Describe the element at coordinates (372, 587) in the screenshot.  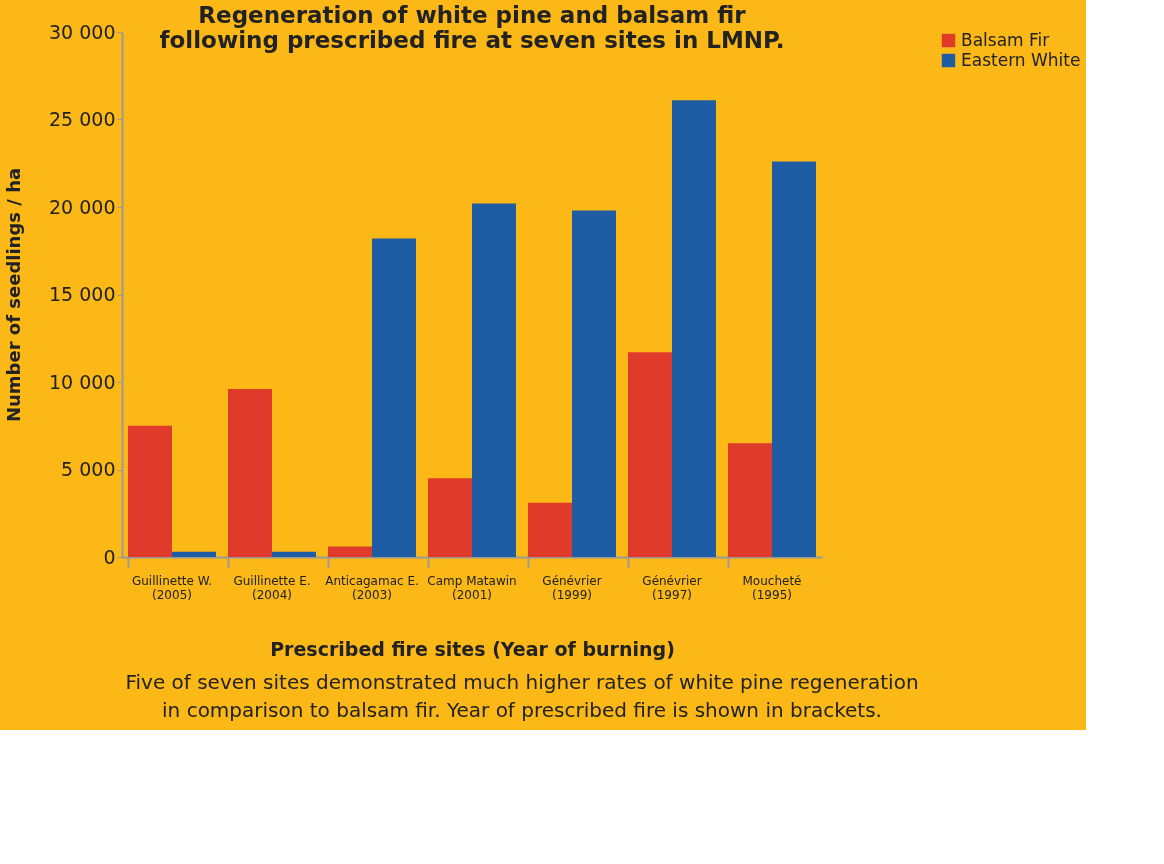
I see `x-tick-label: Anticagamac E. (2003)` at that location.